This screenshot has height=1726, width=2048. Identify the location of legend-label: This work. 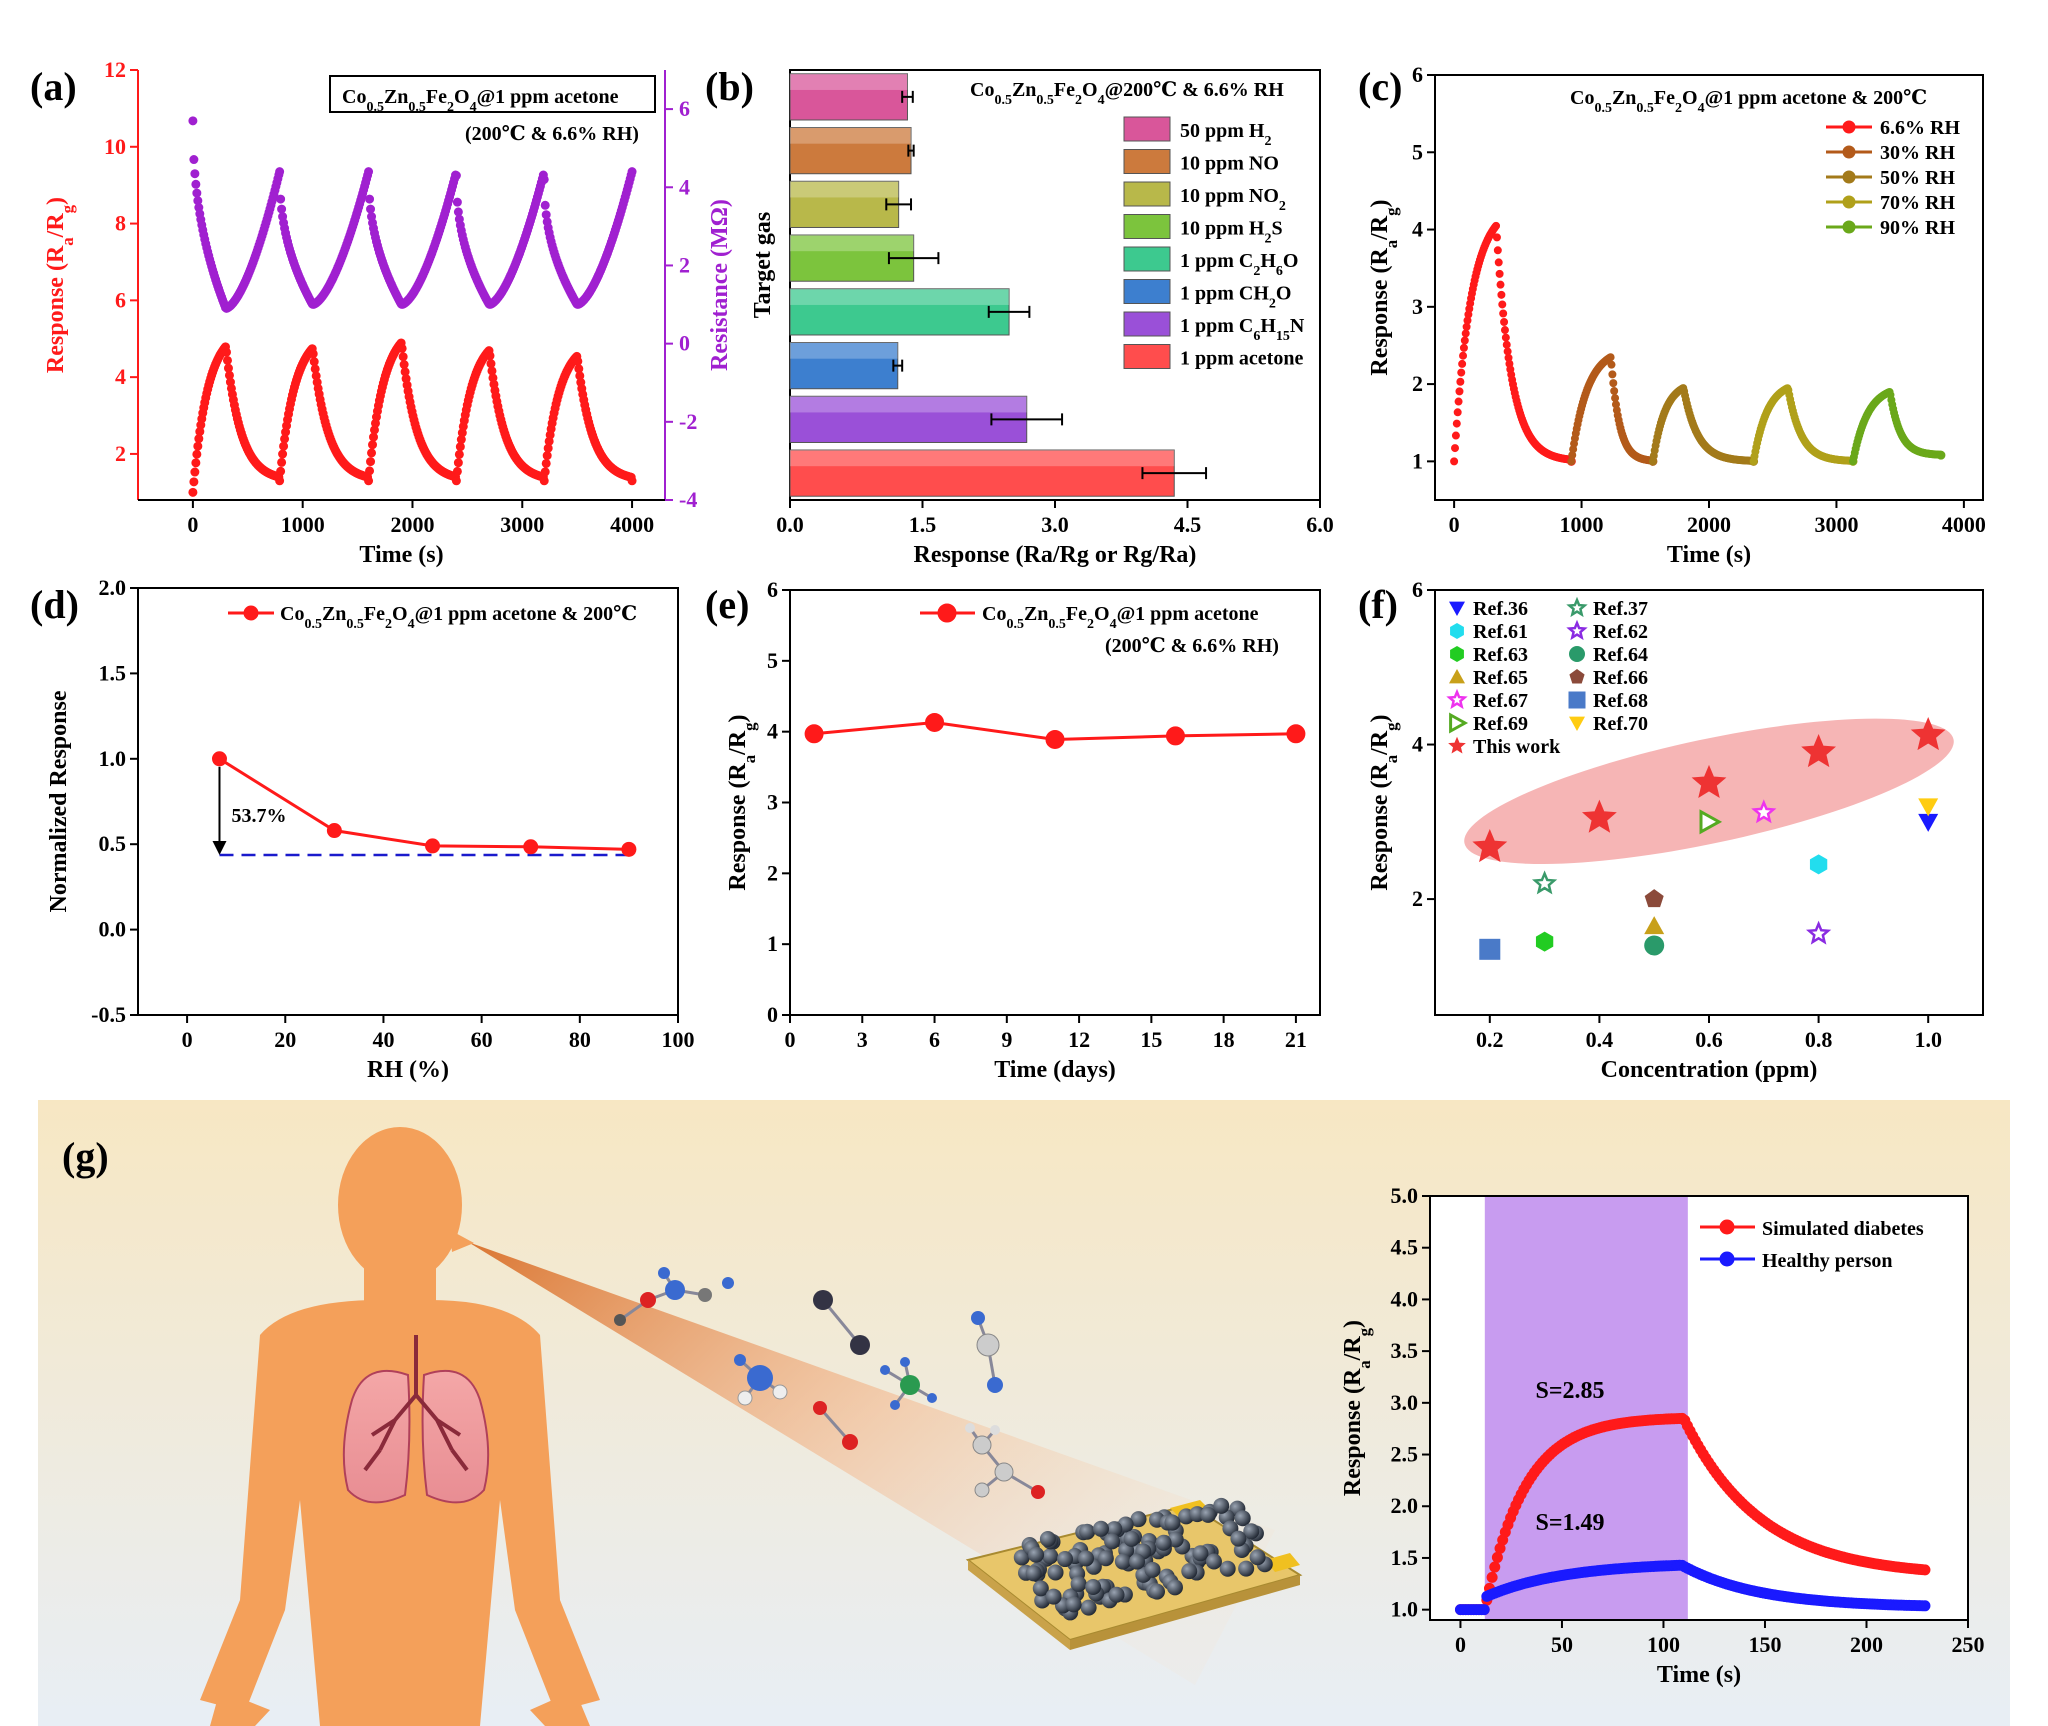
(1517, 747).